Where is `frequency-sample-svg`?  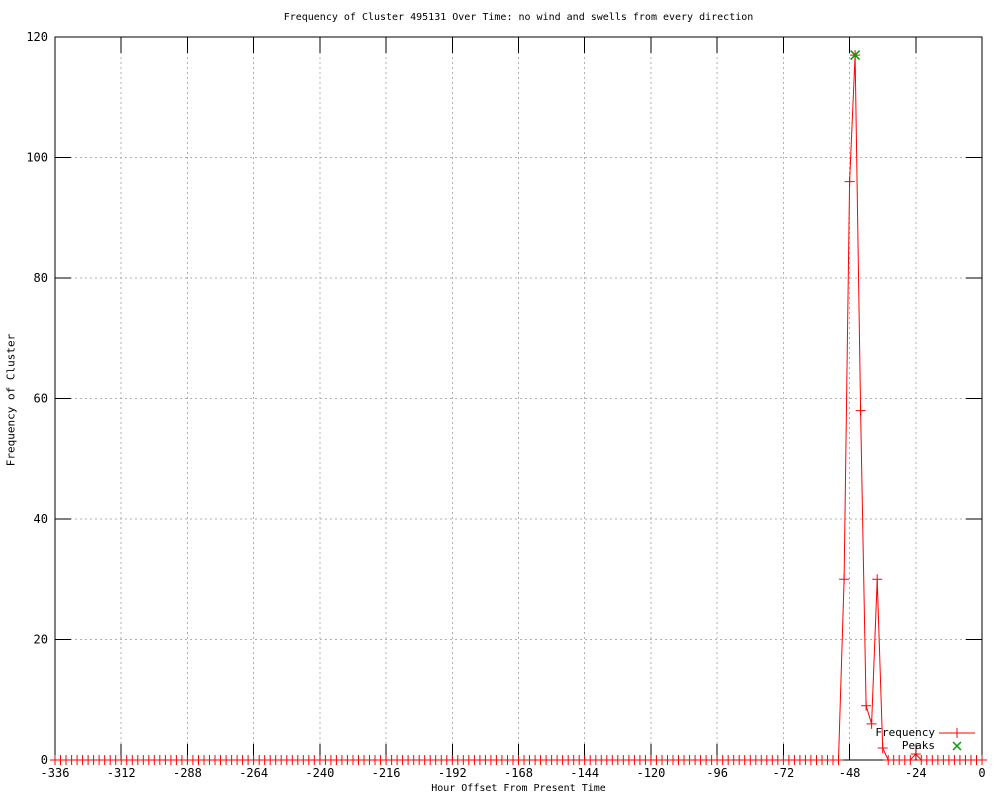
frequency-sample-svg is located at coordinates (957, 732).